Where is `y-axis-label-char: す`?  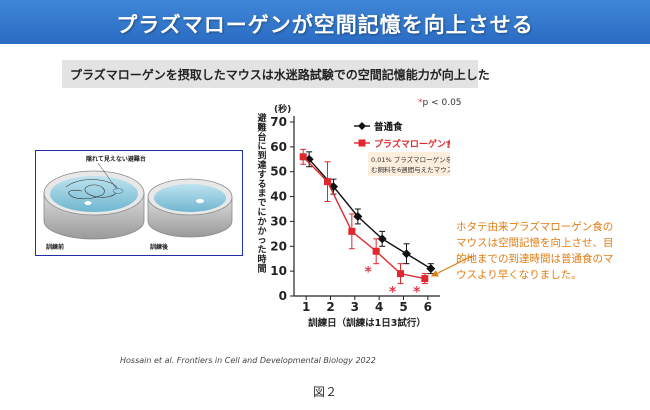 y-axis-label-char: す is located at coordinates (261, 174).